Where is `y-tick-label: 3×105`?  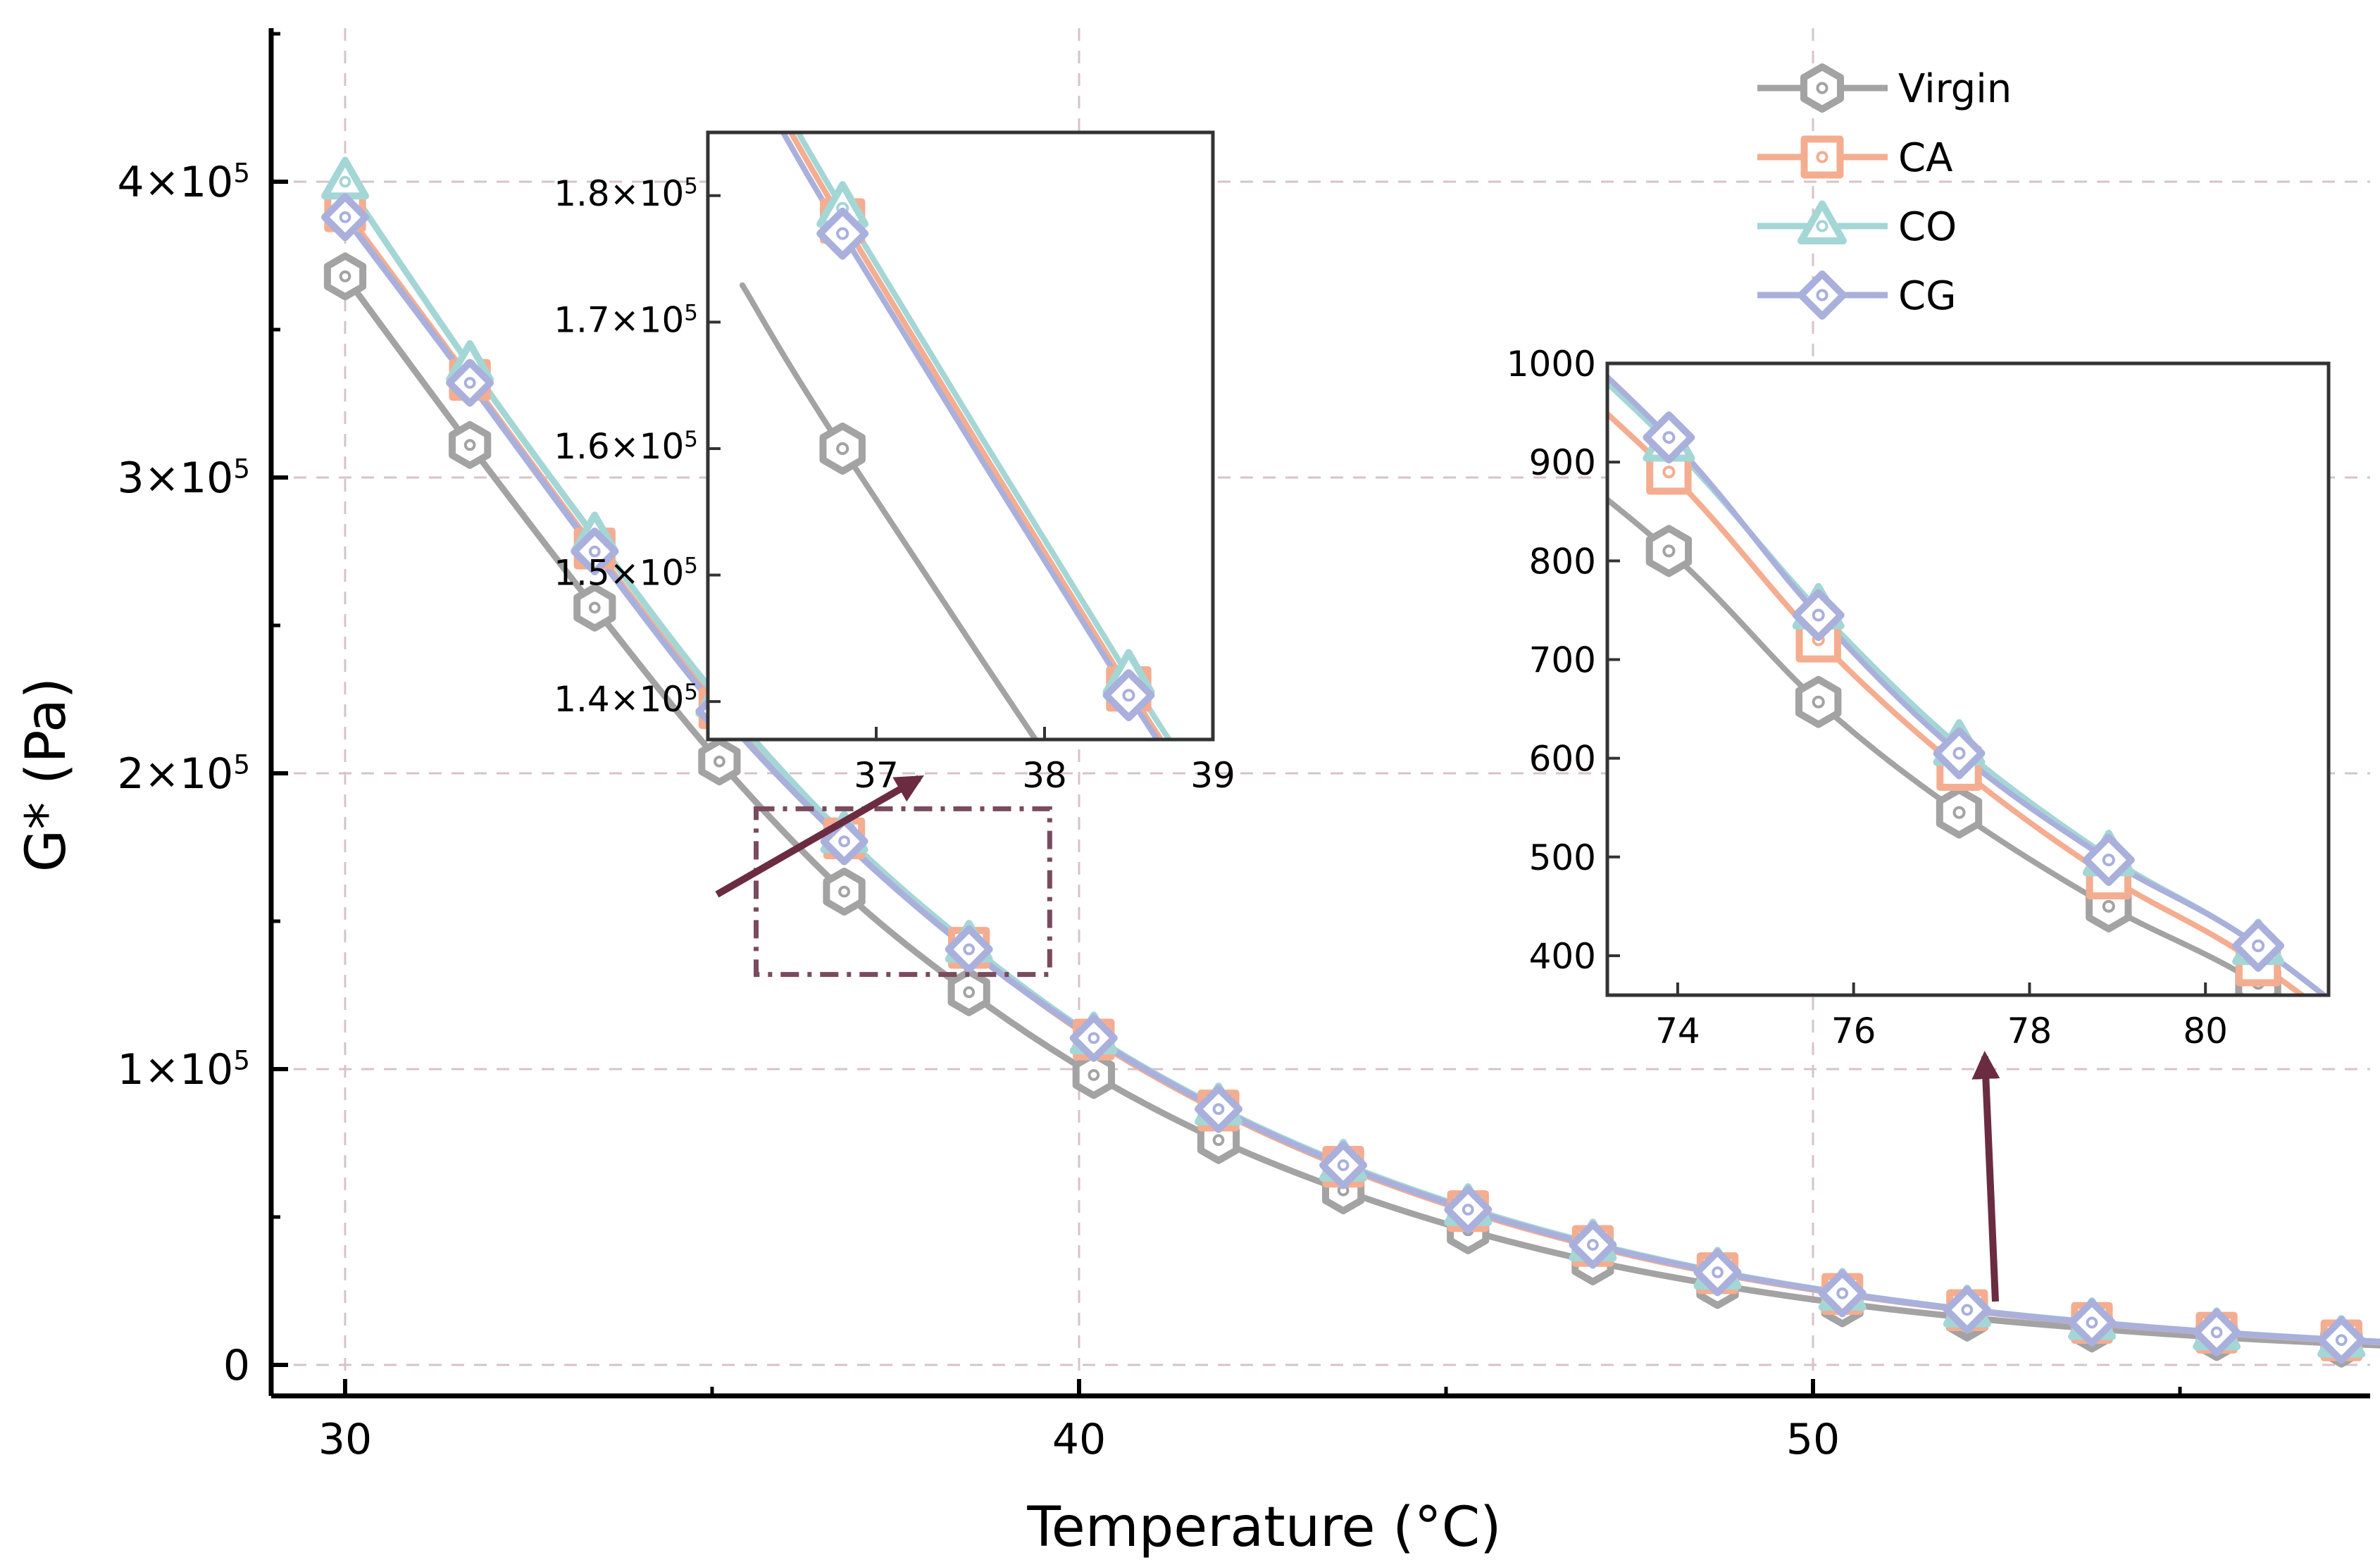
y-tick-label: 3×105 is located at coordinates (184, 478).